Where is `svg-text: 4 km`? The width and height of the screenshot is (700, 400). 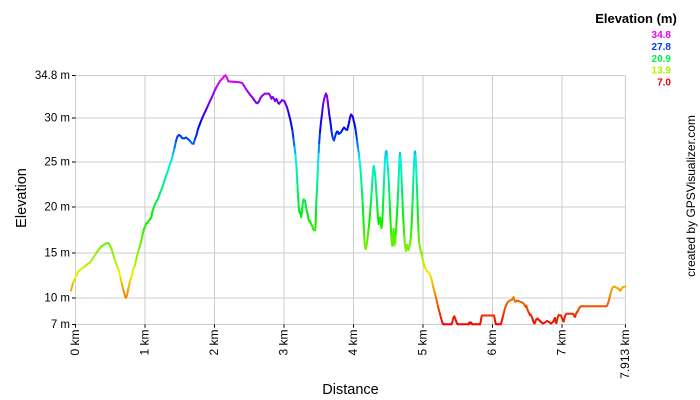 svg-text: 4 km is located at coordinates (353, 343).